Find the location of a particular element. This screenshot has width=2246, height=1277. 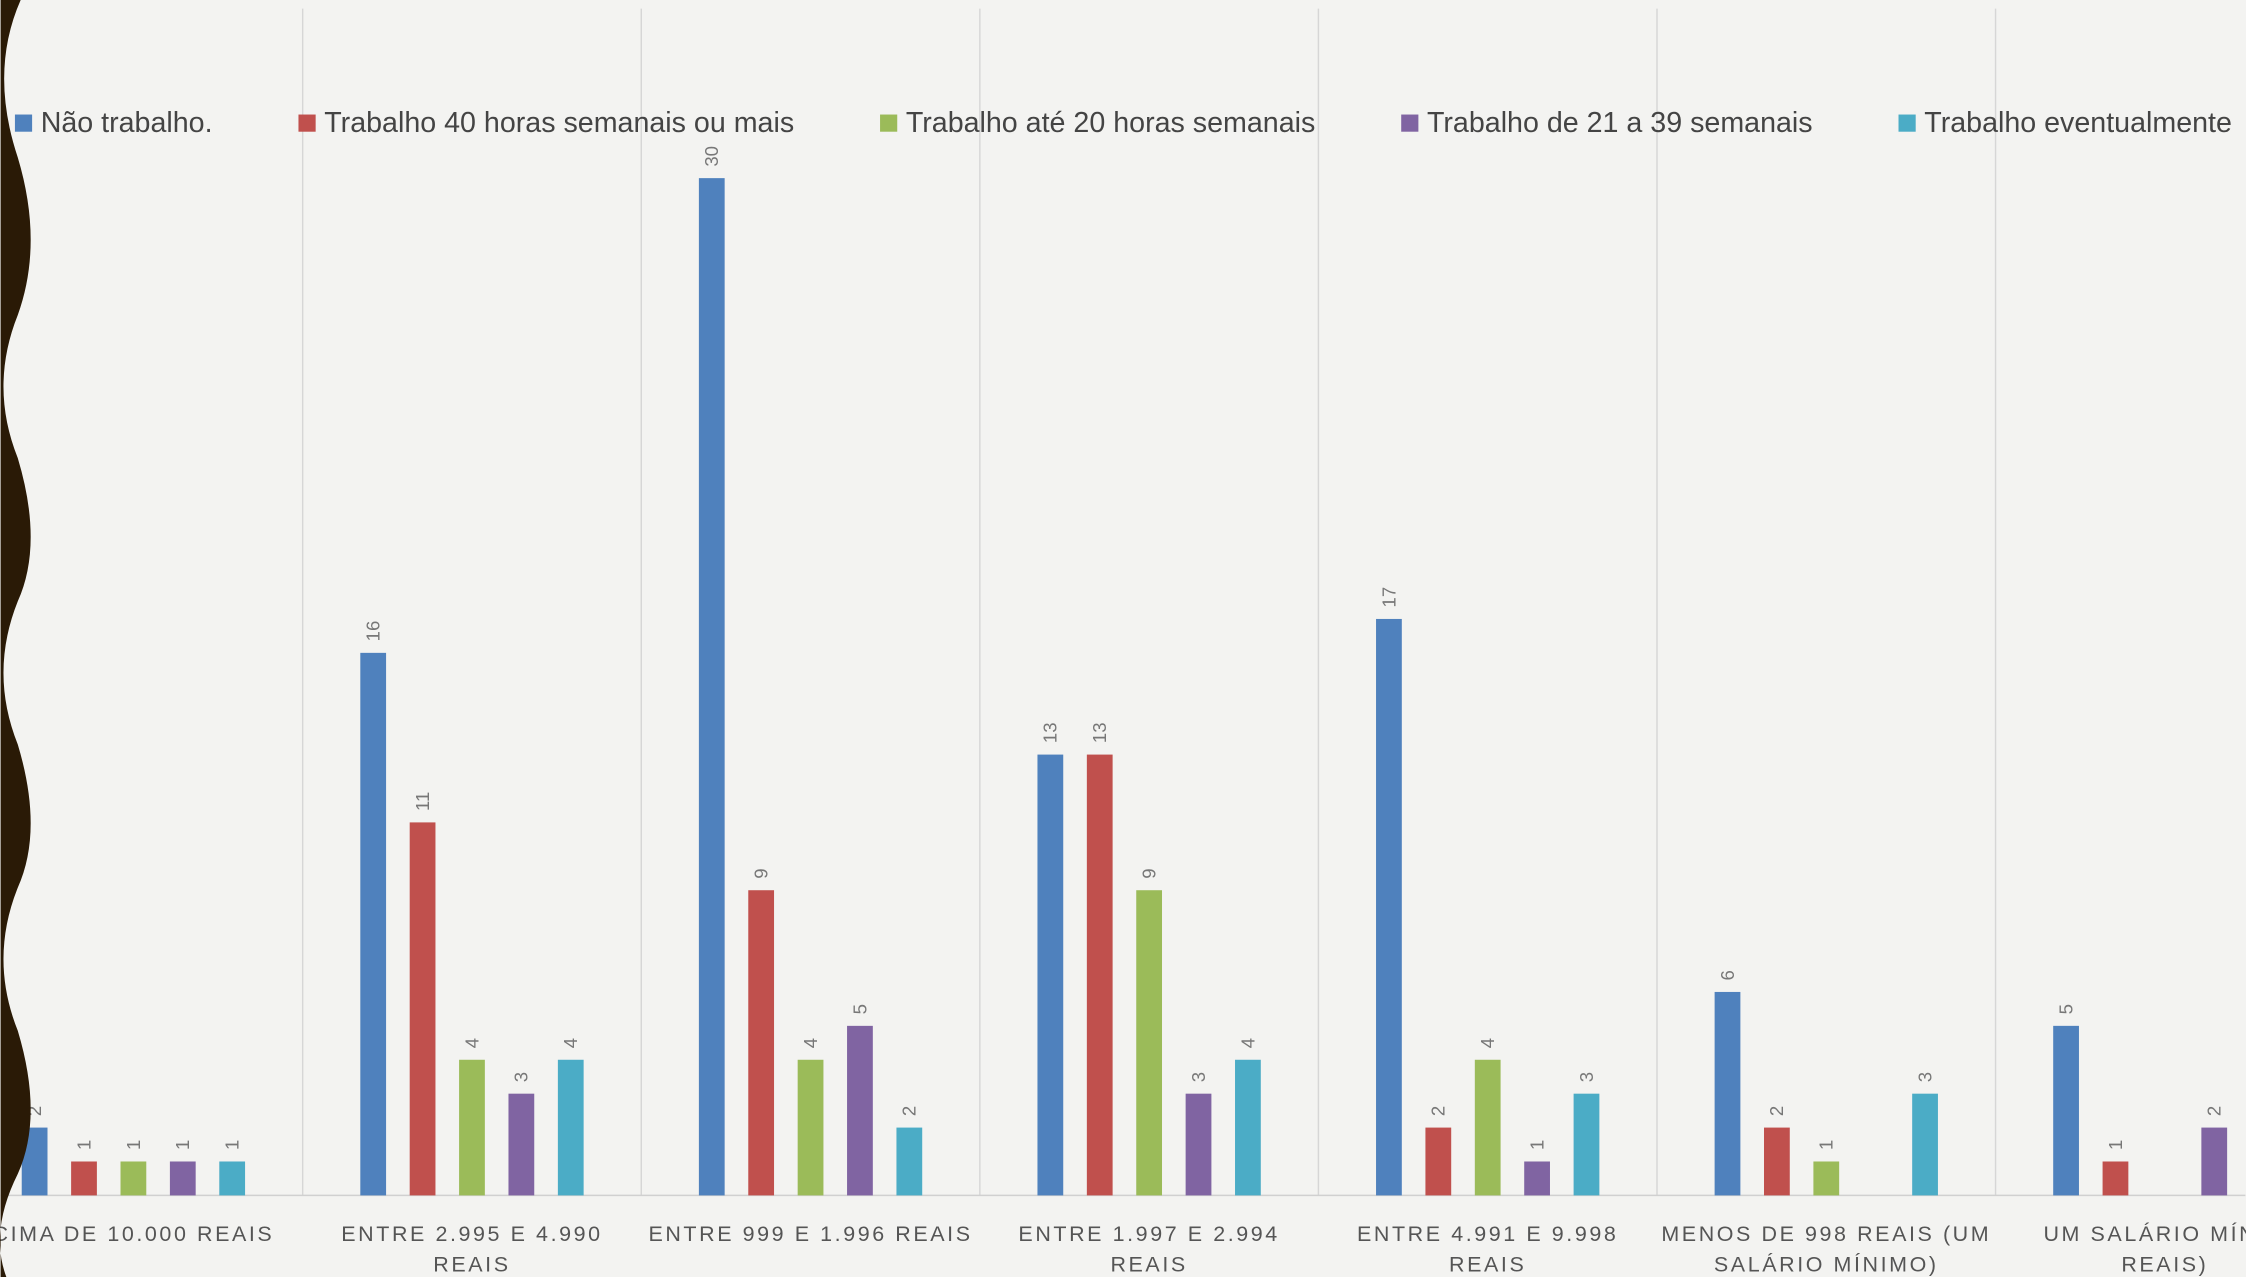

legend-label: Não trabalho. is located at coordinates (127, 123).